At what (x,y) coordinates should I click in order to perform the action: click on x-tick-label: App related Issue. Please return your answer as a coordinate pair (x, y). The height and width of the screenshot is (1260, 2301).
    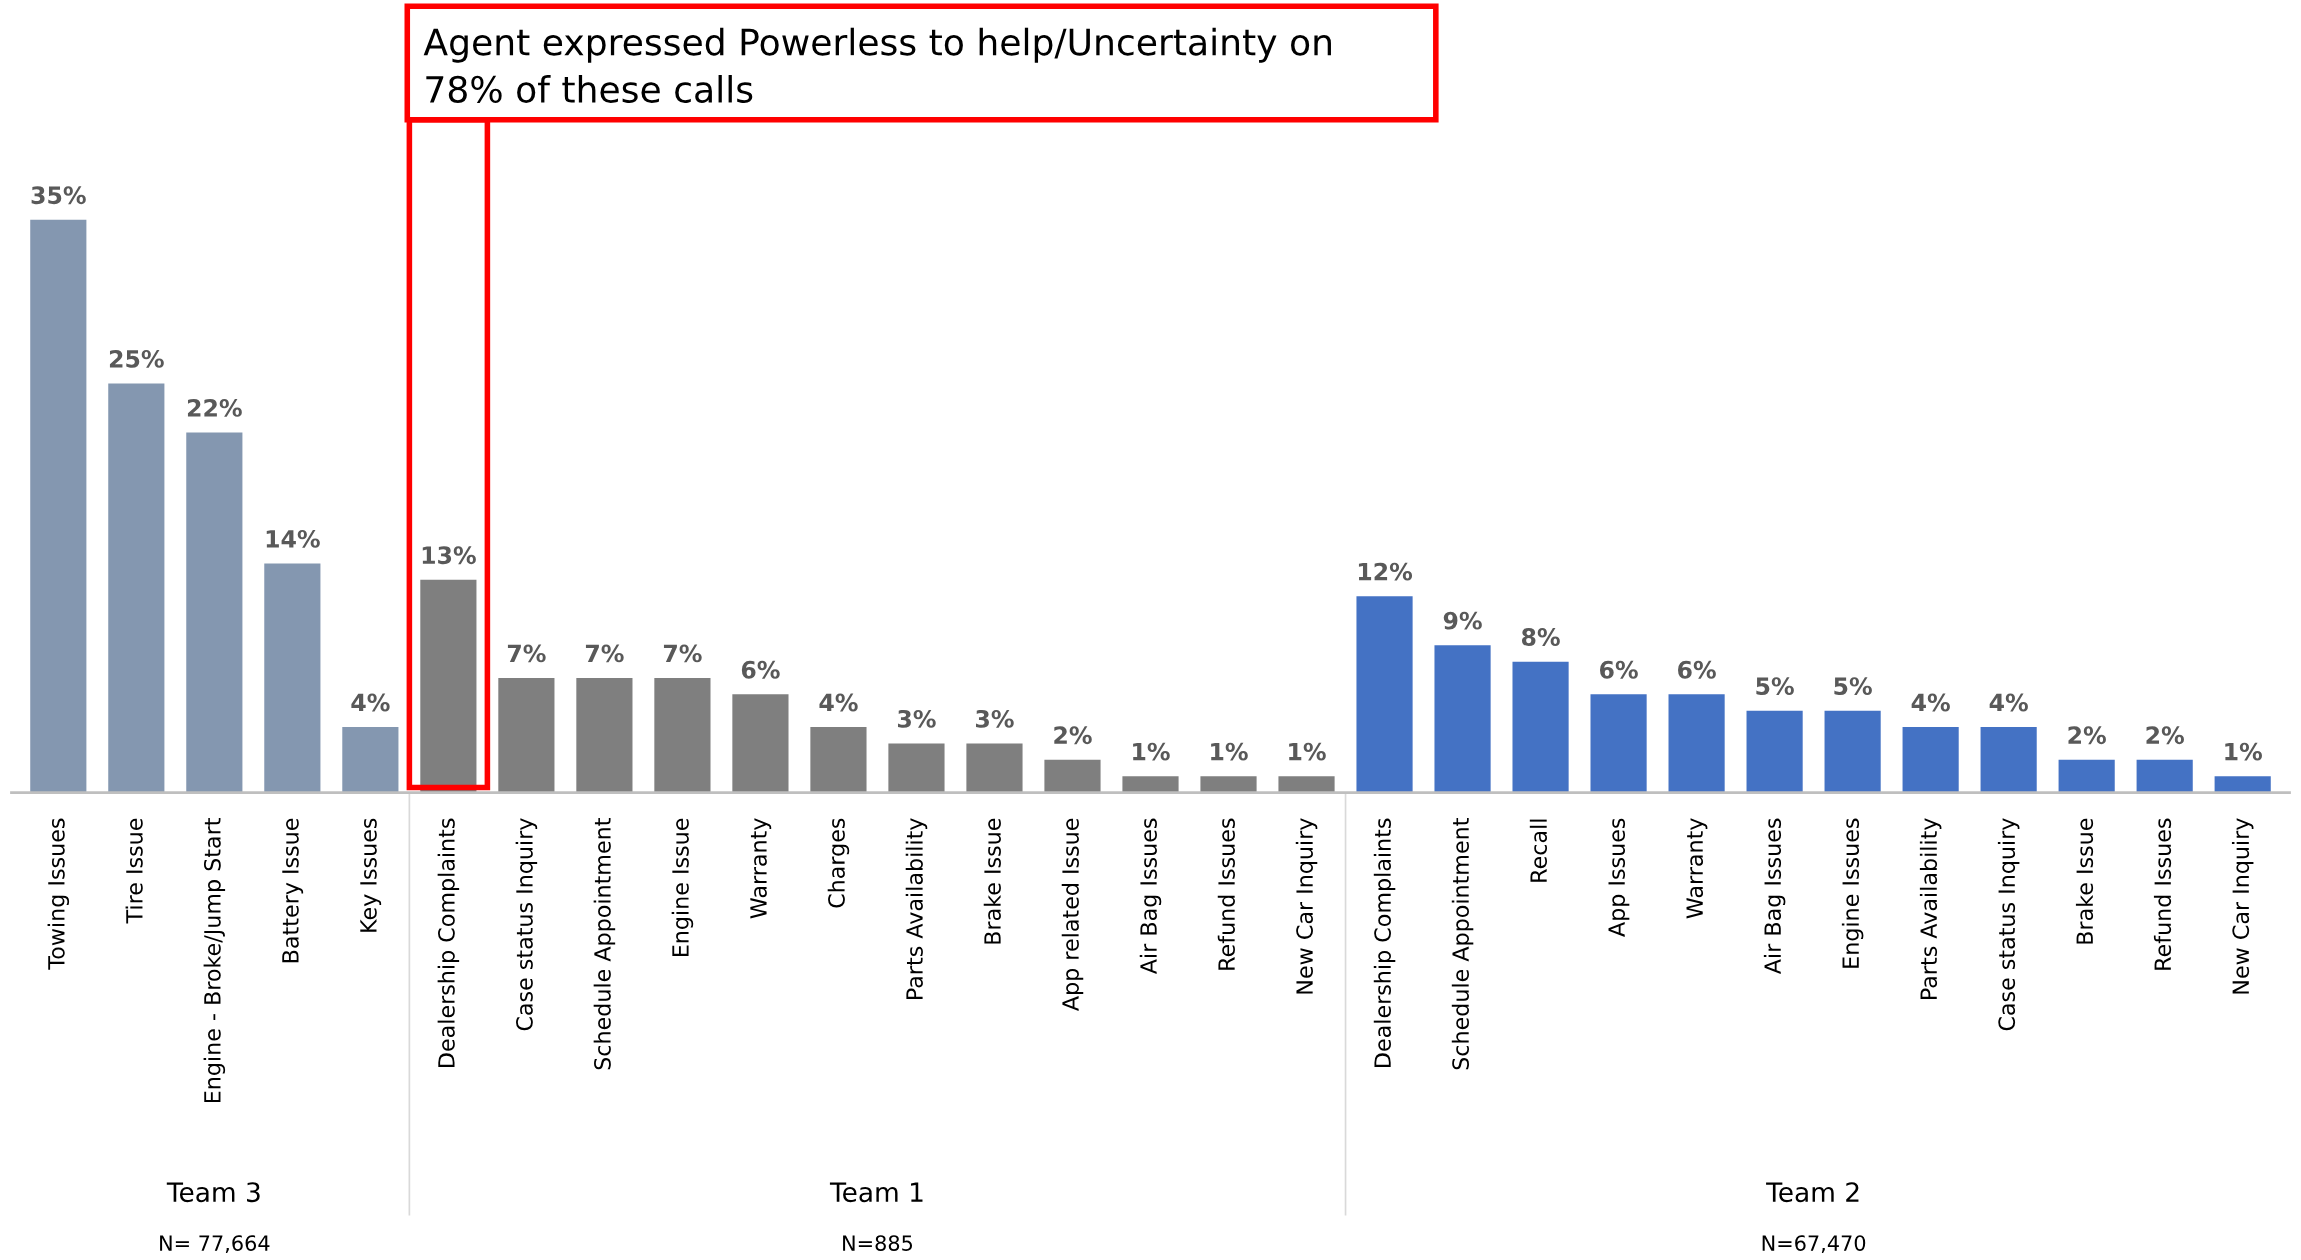
    Looking at the image, I should click on (1072, 914).